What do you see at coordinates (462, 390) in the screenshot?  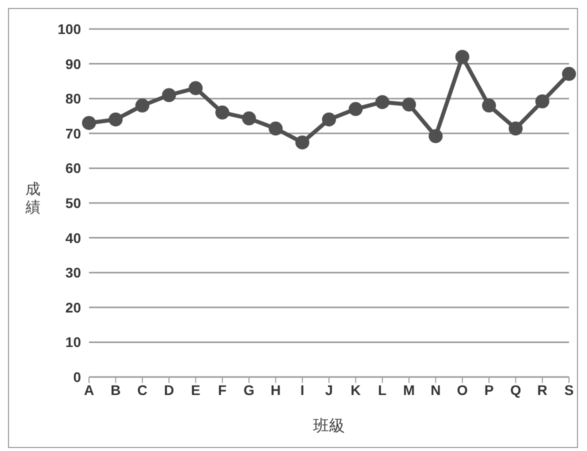 I see `x-tick-label: O` at bounding box center [462, 390].